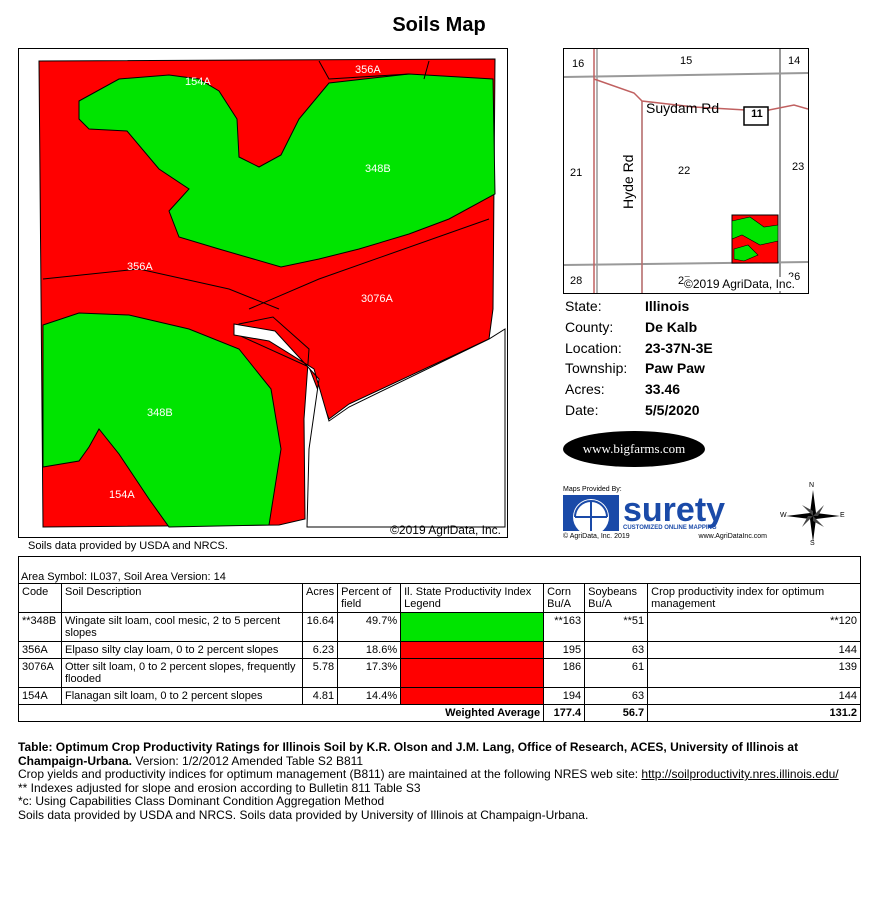  What do you see at coordinates (160, 413) in the screenshot?
I see `map-label-348b-bottom: 348B` at bounding box center [160, 413].